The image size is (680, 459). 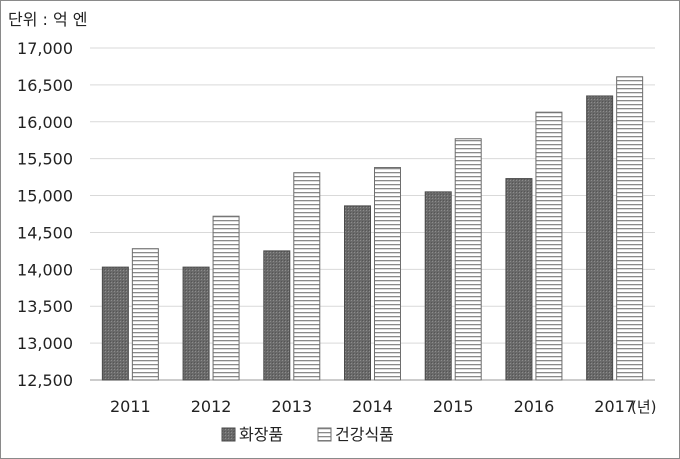 I want to click on legend: 화장품 건강식품, so click(x=307, y=434).